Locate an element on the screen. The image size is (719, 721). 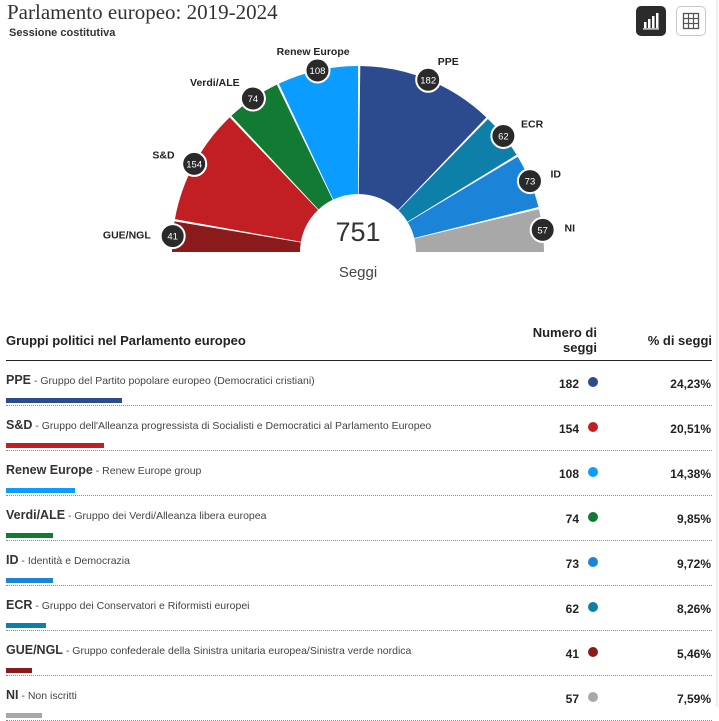
column-header-percent: % di seggi is located at coordinates (679, 340).